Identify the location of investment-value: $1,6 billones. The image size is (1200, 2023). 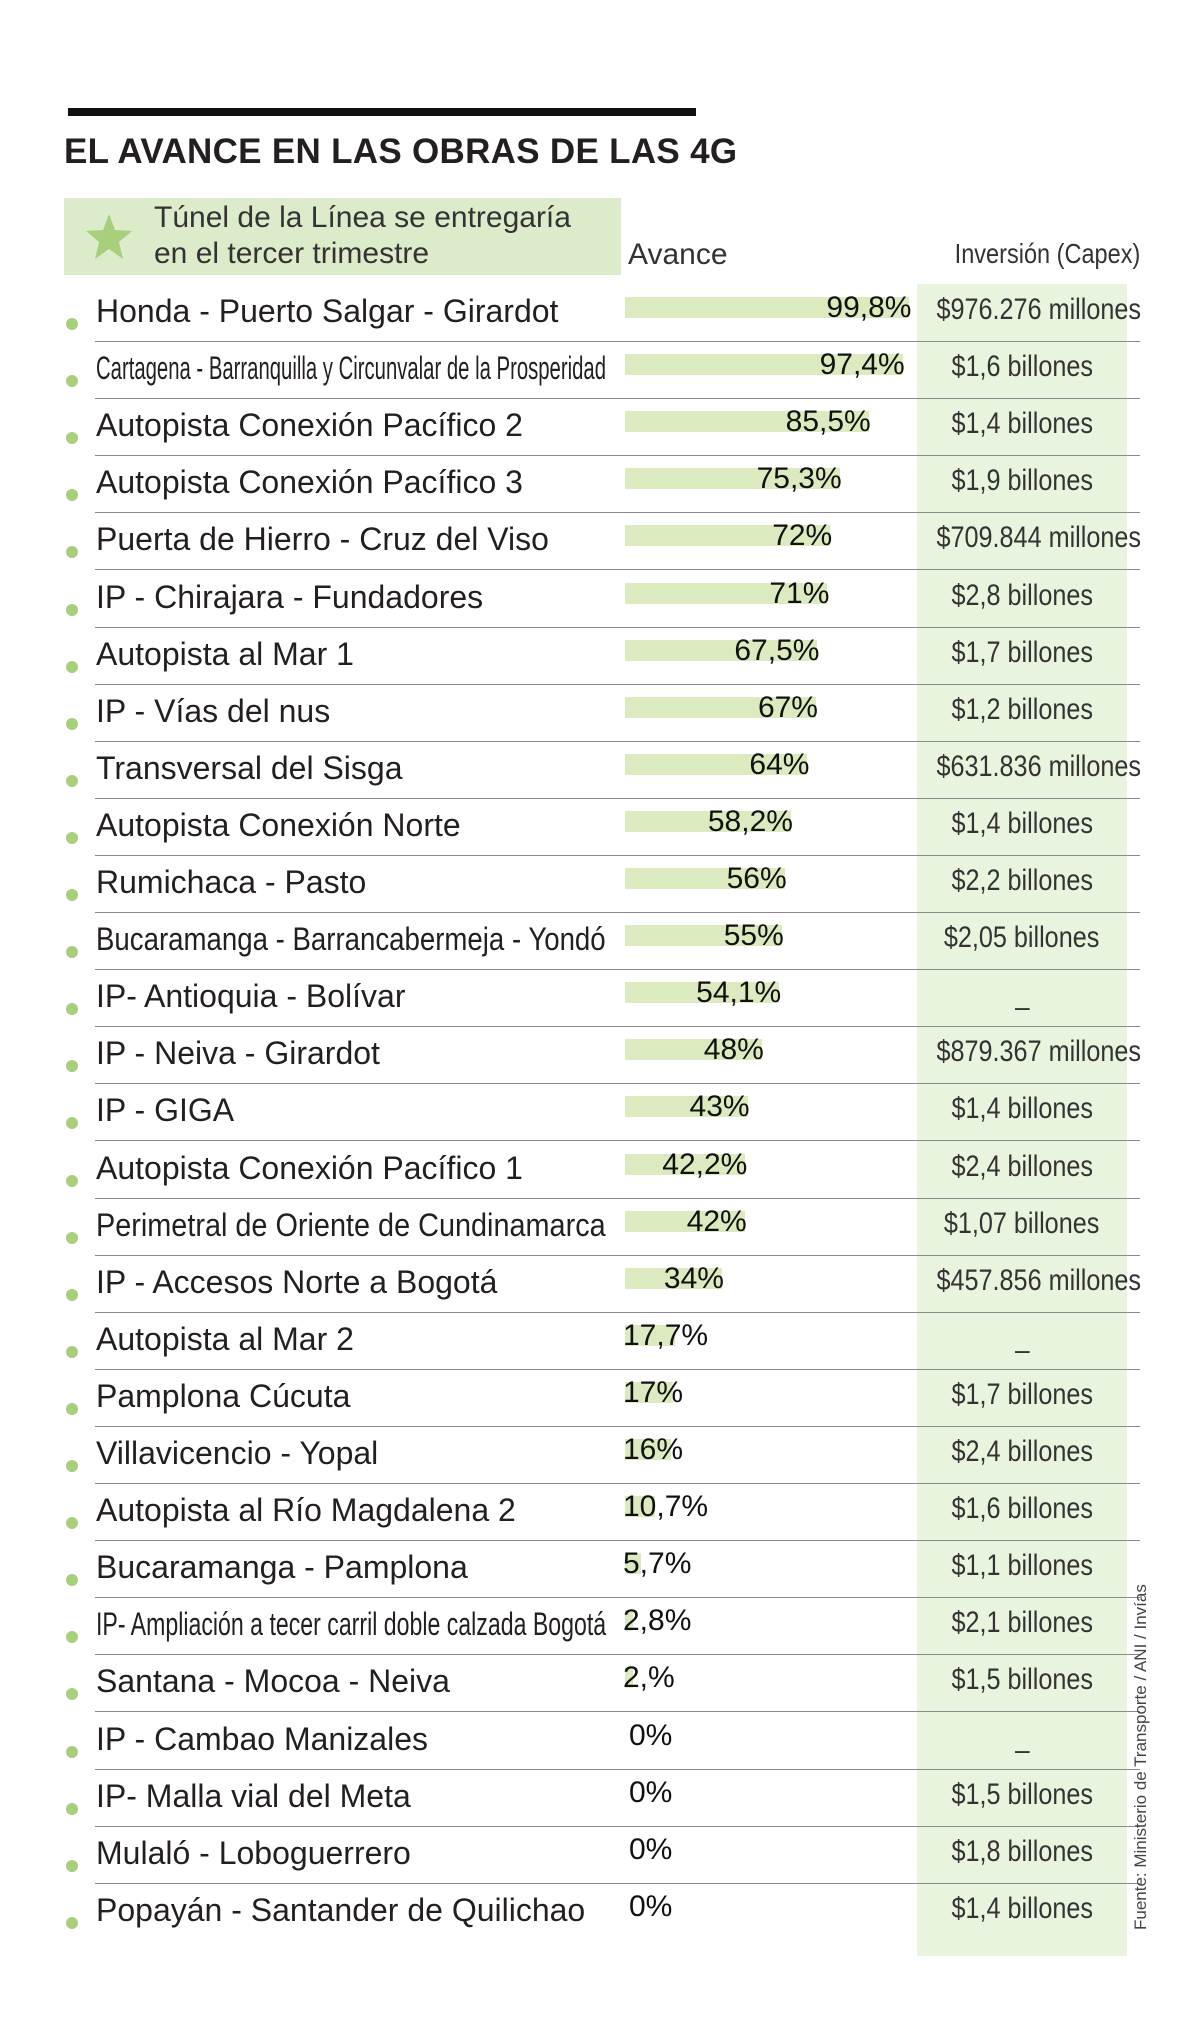
(1022, 1509).